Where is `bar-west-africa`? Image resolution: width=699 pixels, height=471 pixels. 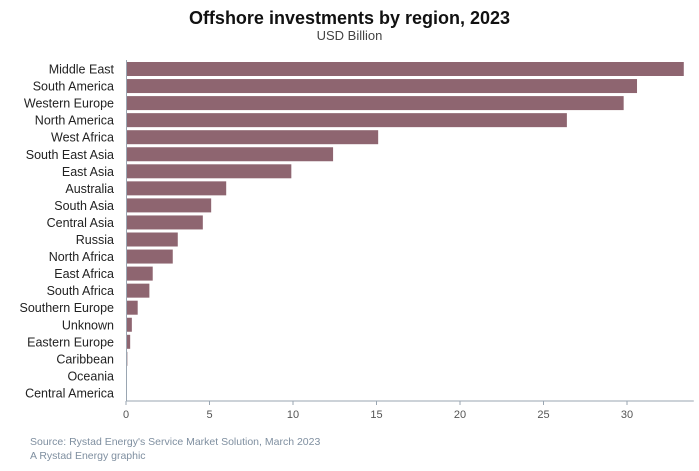
bar-west-africa is located at coordinates (252, 137).